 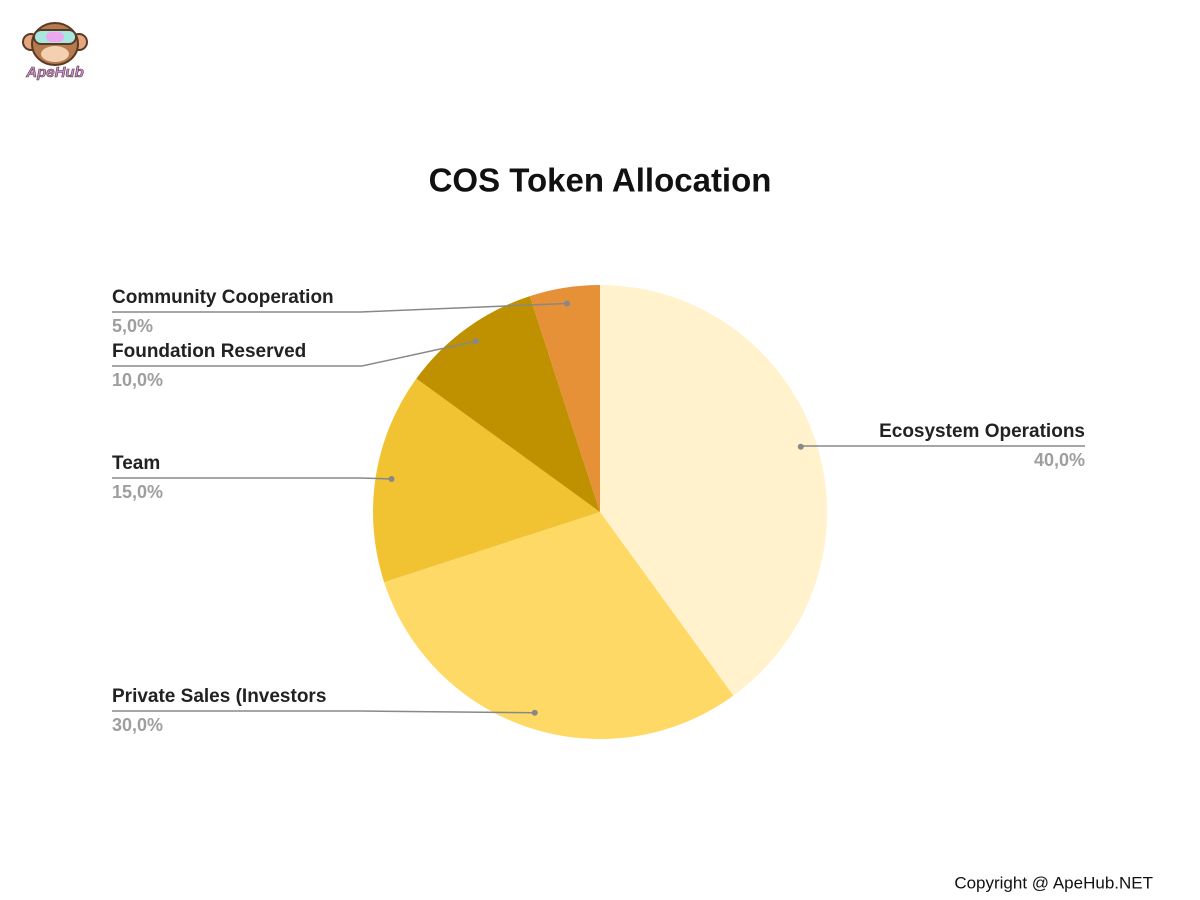 I want to click on slice-label: Community Cooperation, so click(x=223, y=297).